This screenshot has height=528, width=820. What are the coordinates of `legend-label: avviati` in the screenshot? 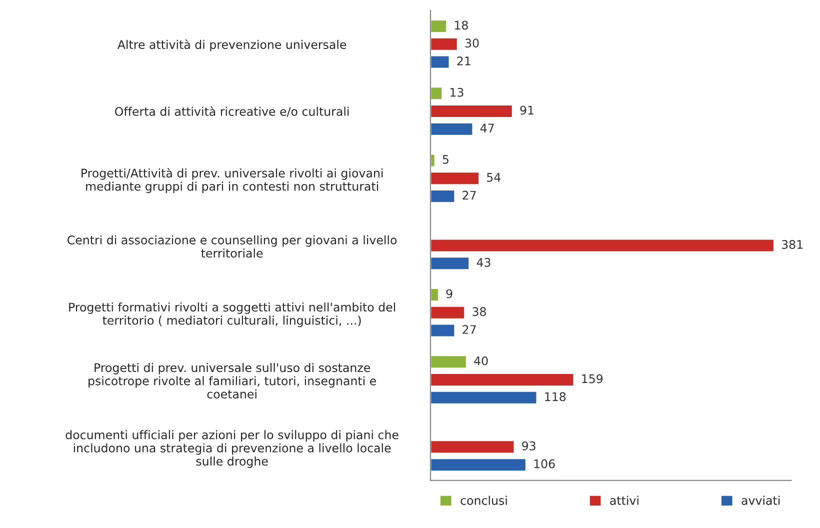 It's located at (761, 500).